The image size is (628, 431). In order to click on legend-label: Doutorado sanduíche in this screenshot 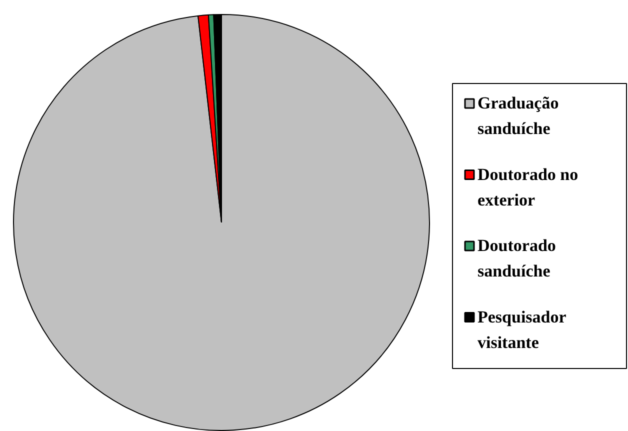, I will do `click(517, 258)`.